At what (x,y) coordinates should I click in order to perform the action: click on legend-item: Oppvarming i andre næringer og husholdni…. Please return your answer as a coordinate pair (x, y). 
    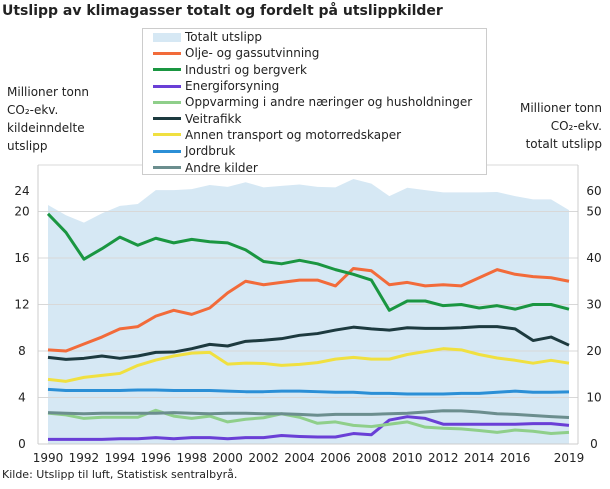
    Looking at the image, I should click on (314, 102).